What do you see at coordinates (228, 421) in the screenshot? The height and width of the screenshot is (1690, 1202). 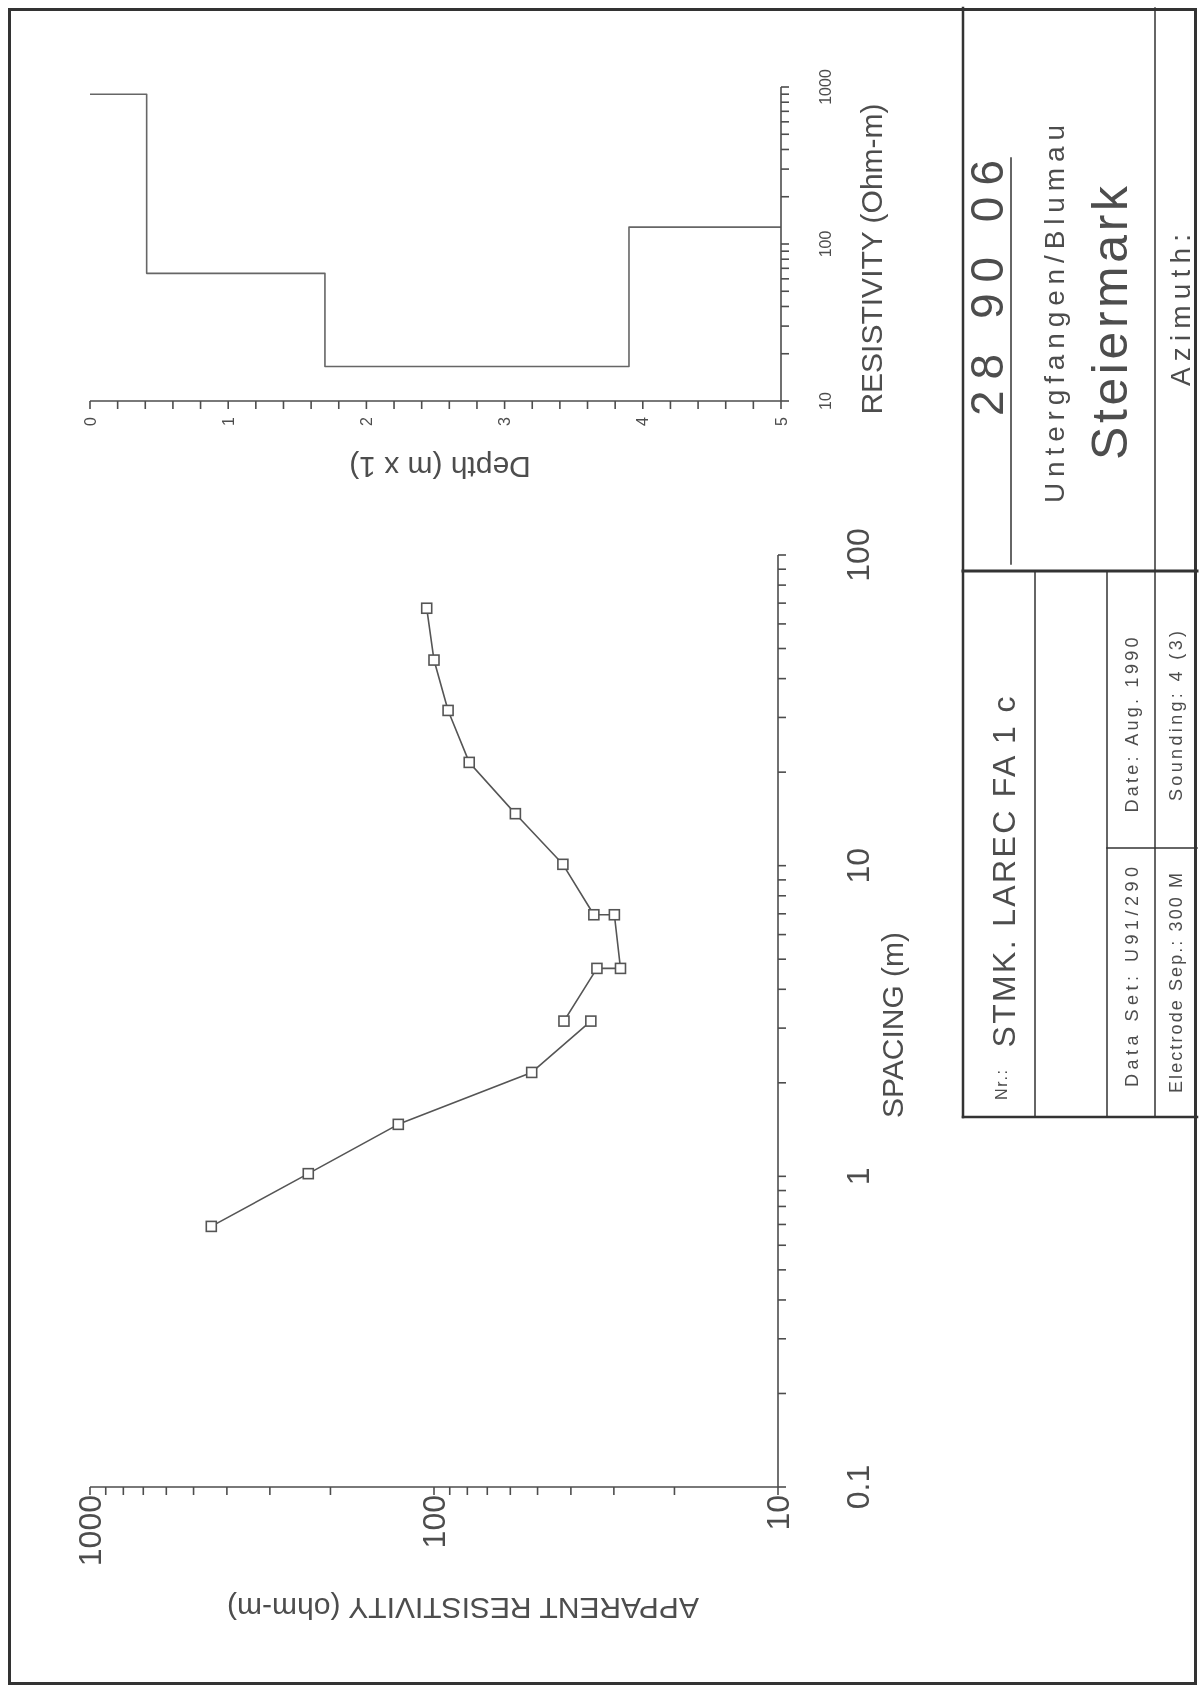 I see `x-tick-label: 1` at bounding box center [228, 421].